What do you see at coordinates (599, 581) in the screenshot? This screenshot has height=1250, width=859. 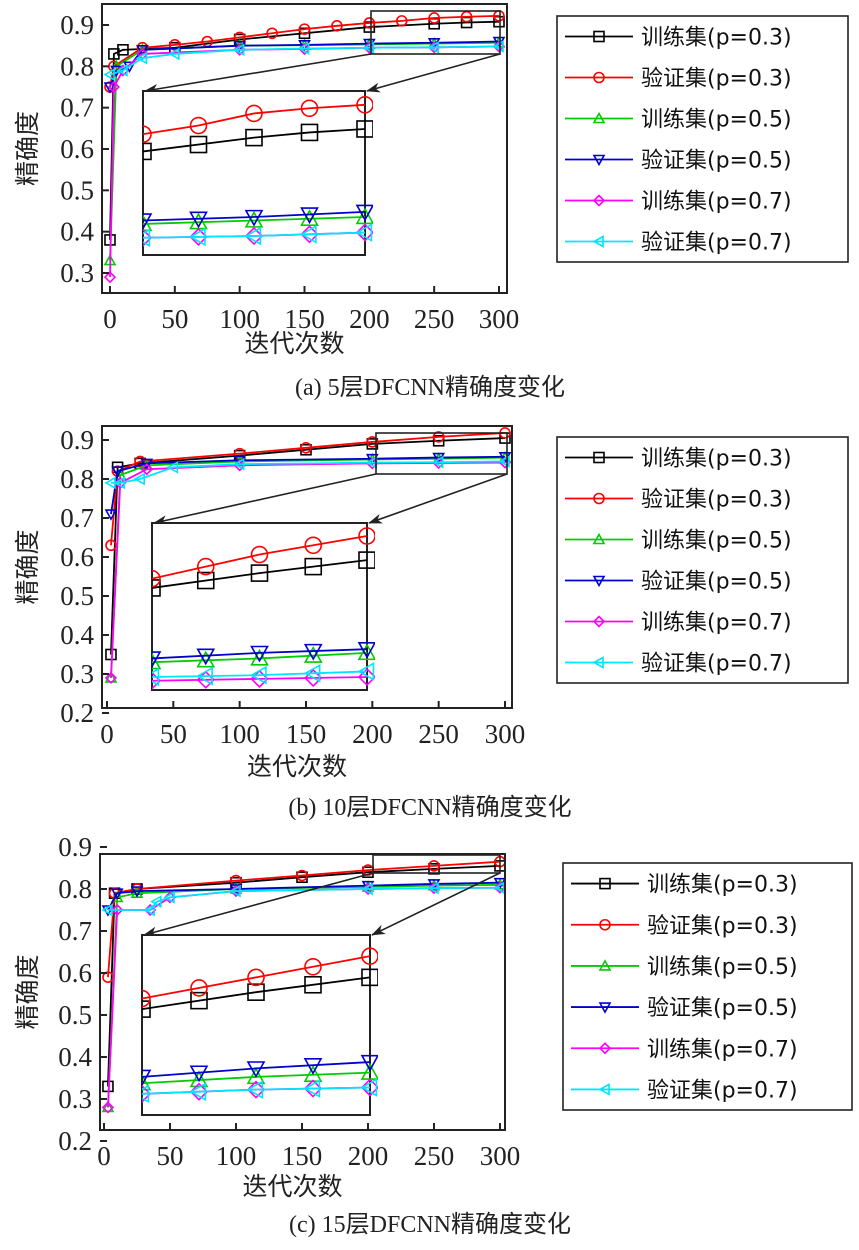 I see `legend-marker-triangle-down-icon` at bounding box center [599, 581].